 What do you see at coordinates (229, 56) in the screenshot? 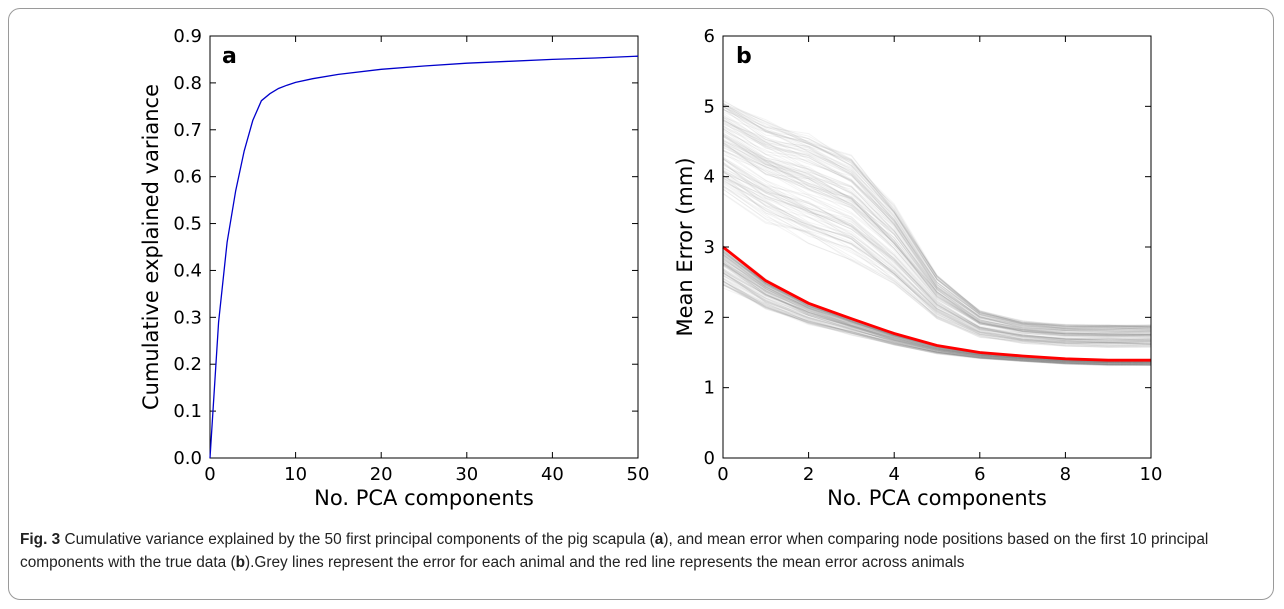
I see `panel-a-letter: a` at bounding box center [229, 56].